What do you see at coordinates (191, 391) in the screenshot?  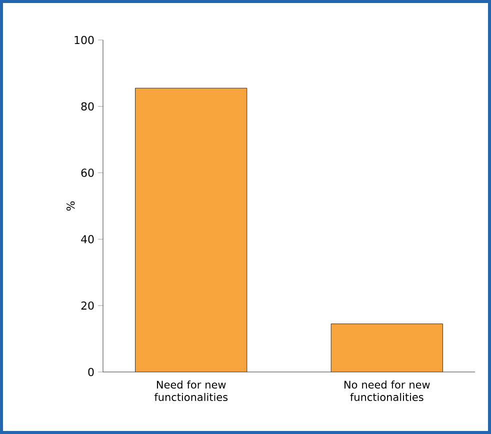 I see `x-tick-label: Need for new functionalities` at bounding box center [191, 391].